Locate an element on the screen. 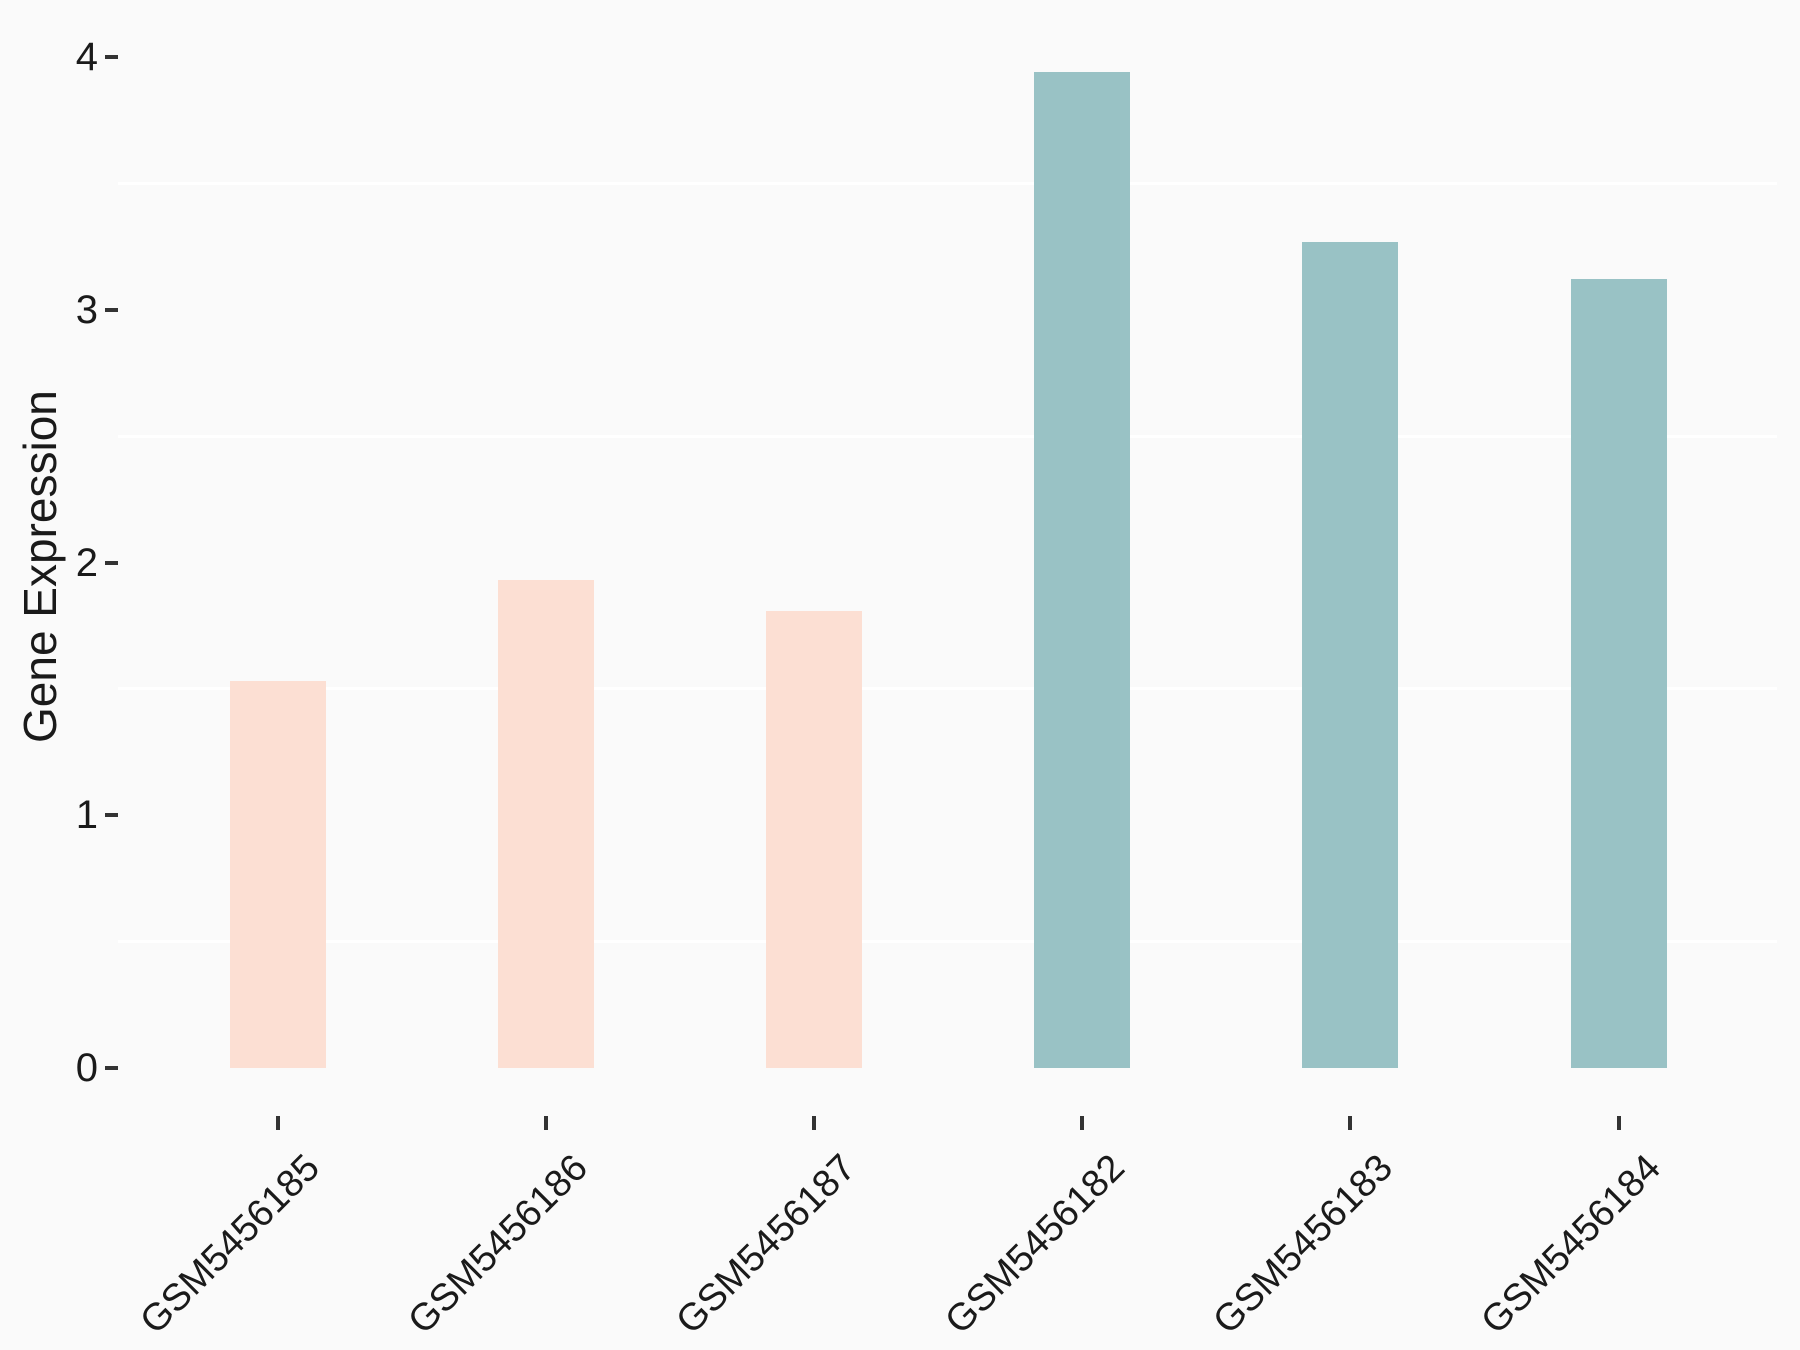  y-axis-tick-label: 2 is located at coordinates (86, 562).